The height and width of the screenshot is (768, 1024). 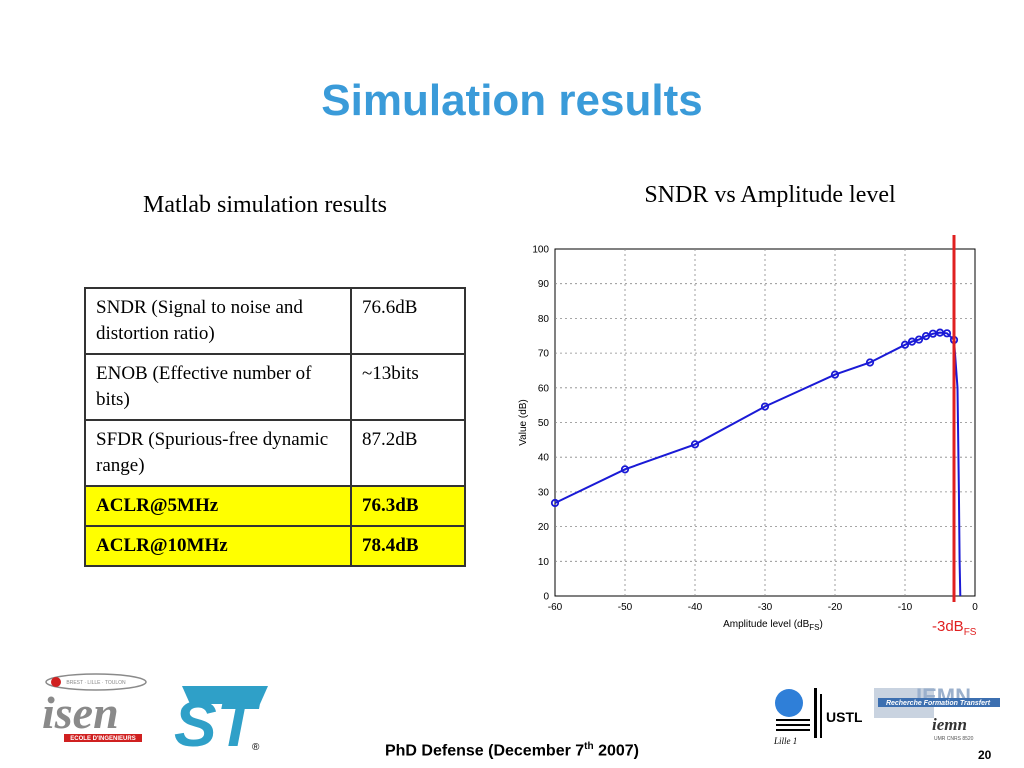 I want to click on y-tick-label: 90, so click(x=544, y=284).